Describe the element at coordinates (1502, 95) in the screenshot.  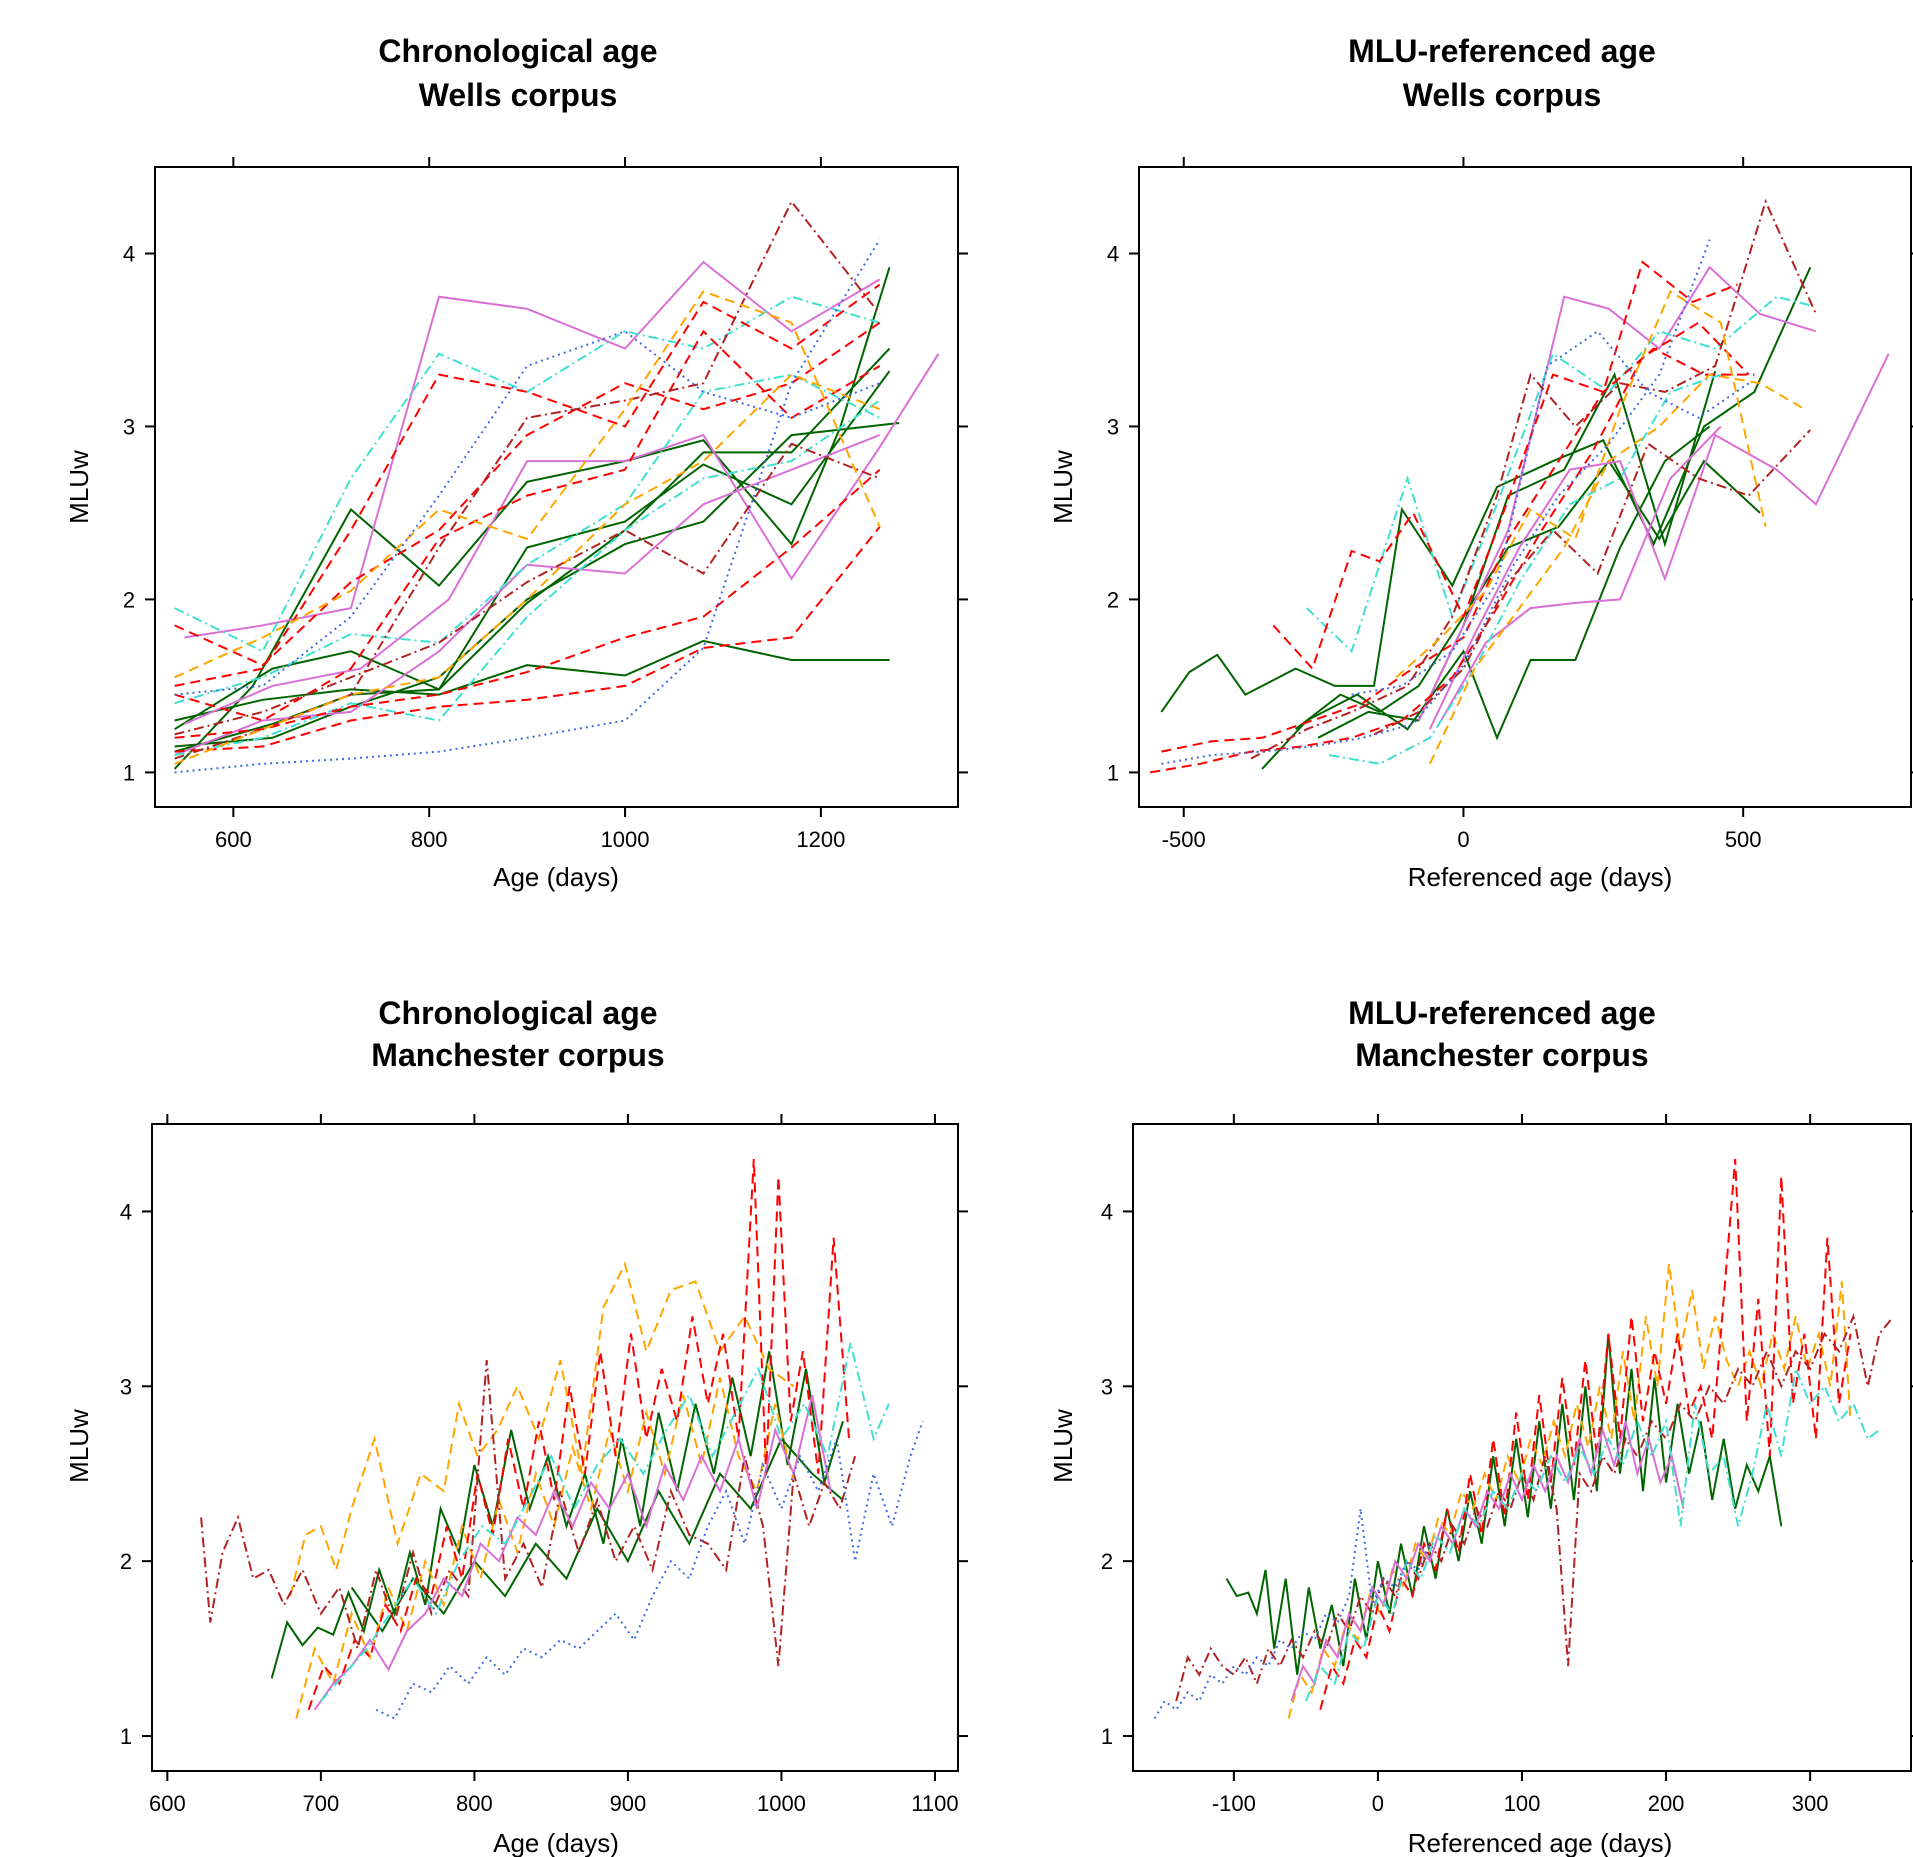
I see `panel-subtitle: Wells corpus` at that location.